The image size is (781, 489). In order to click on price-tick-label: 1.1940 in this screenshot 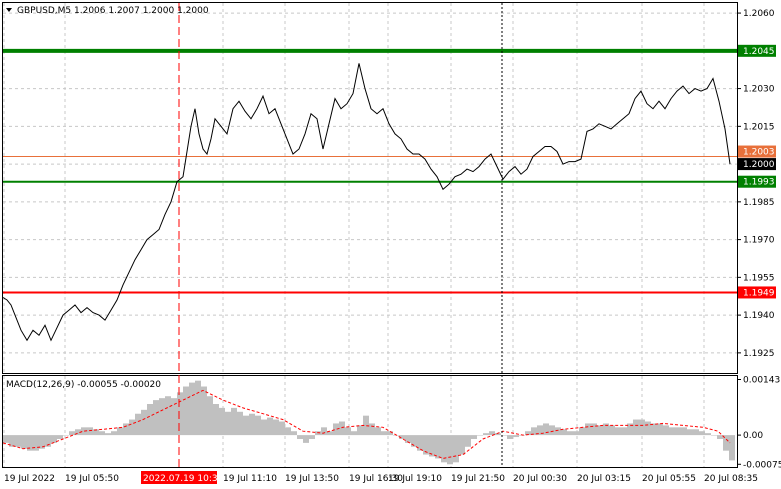, I will do `click(759, 316)`.